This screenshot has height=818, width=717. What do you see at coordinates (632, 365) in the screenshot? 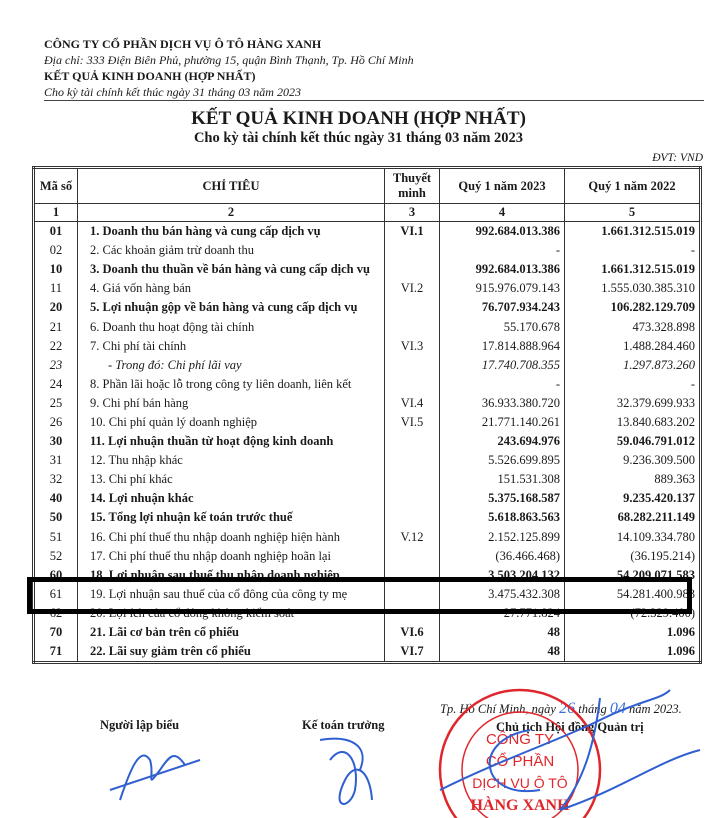
I see `cell-q1-2022: 1.297.873.260` at bounding box center [632, 365].